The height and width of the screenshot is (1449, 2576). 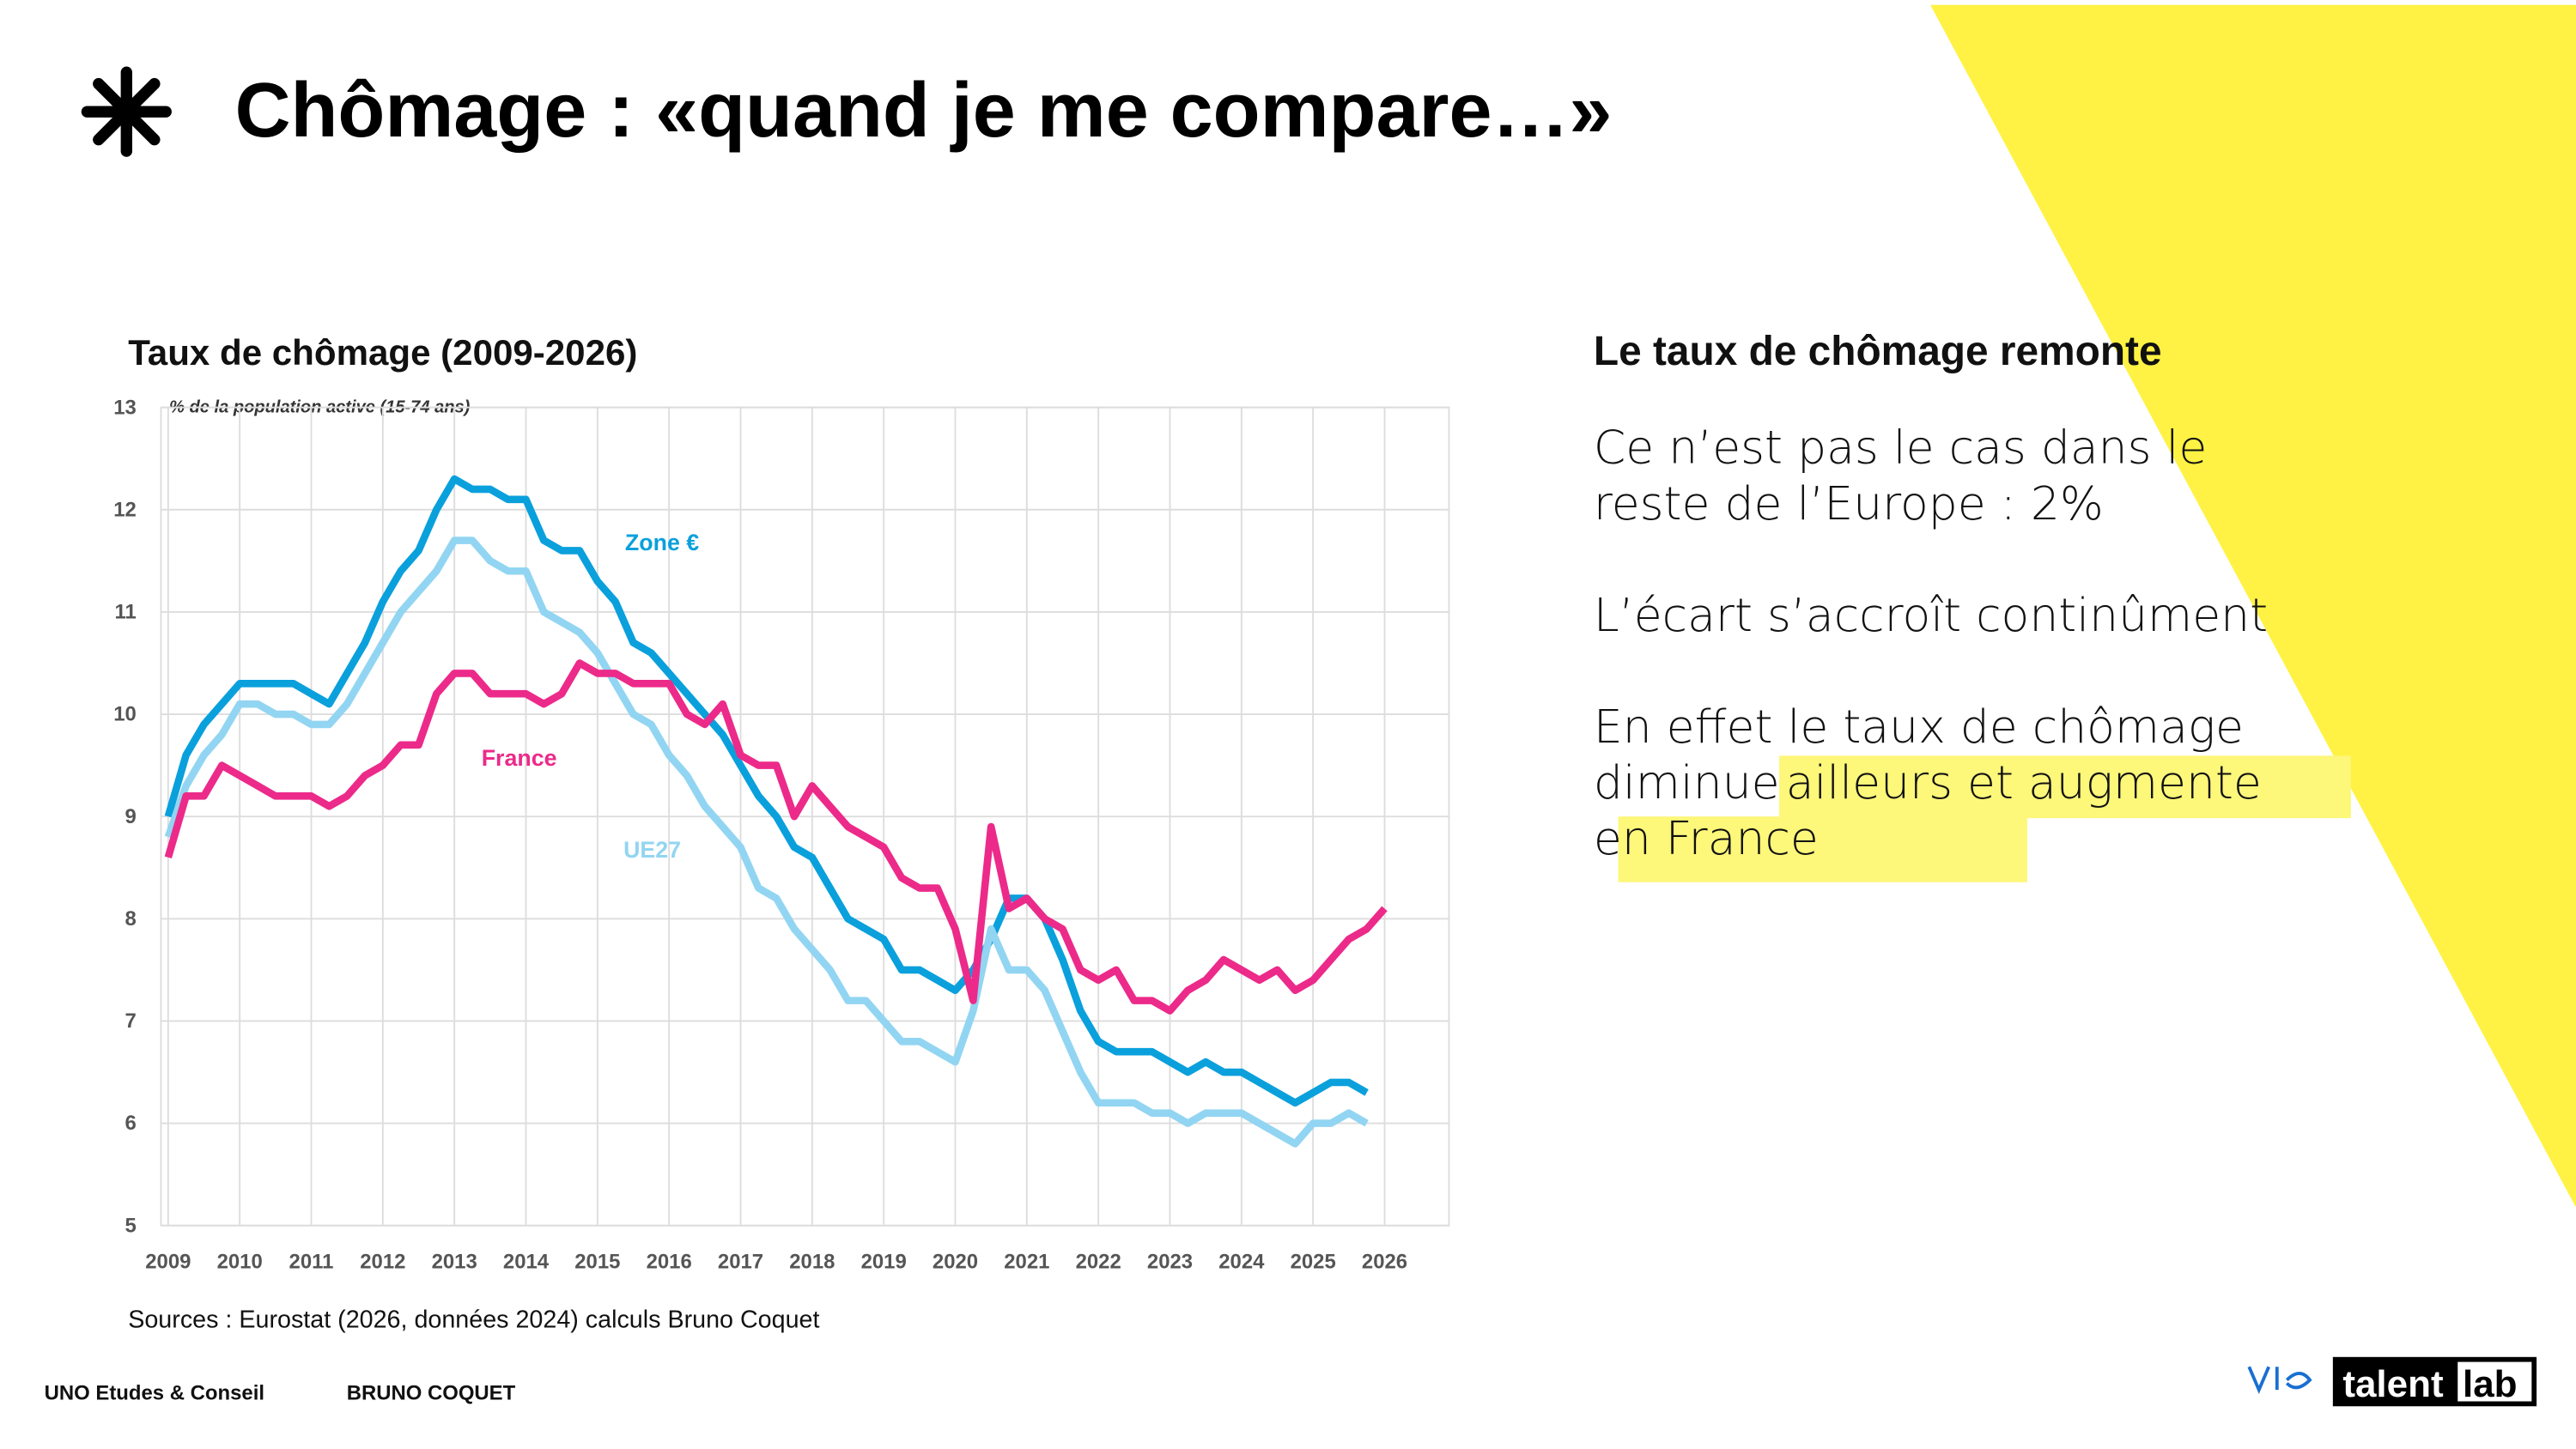 I want to click on logo-box-inner, so click(x=2495, y=1381).